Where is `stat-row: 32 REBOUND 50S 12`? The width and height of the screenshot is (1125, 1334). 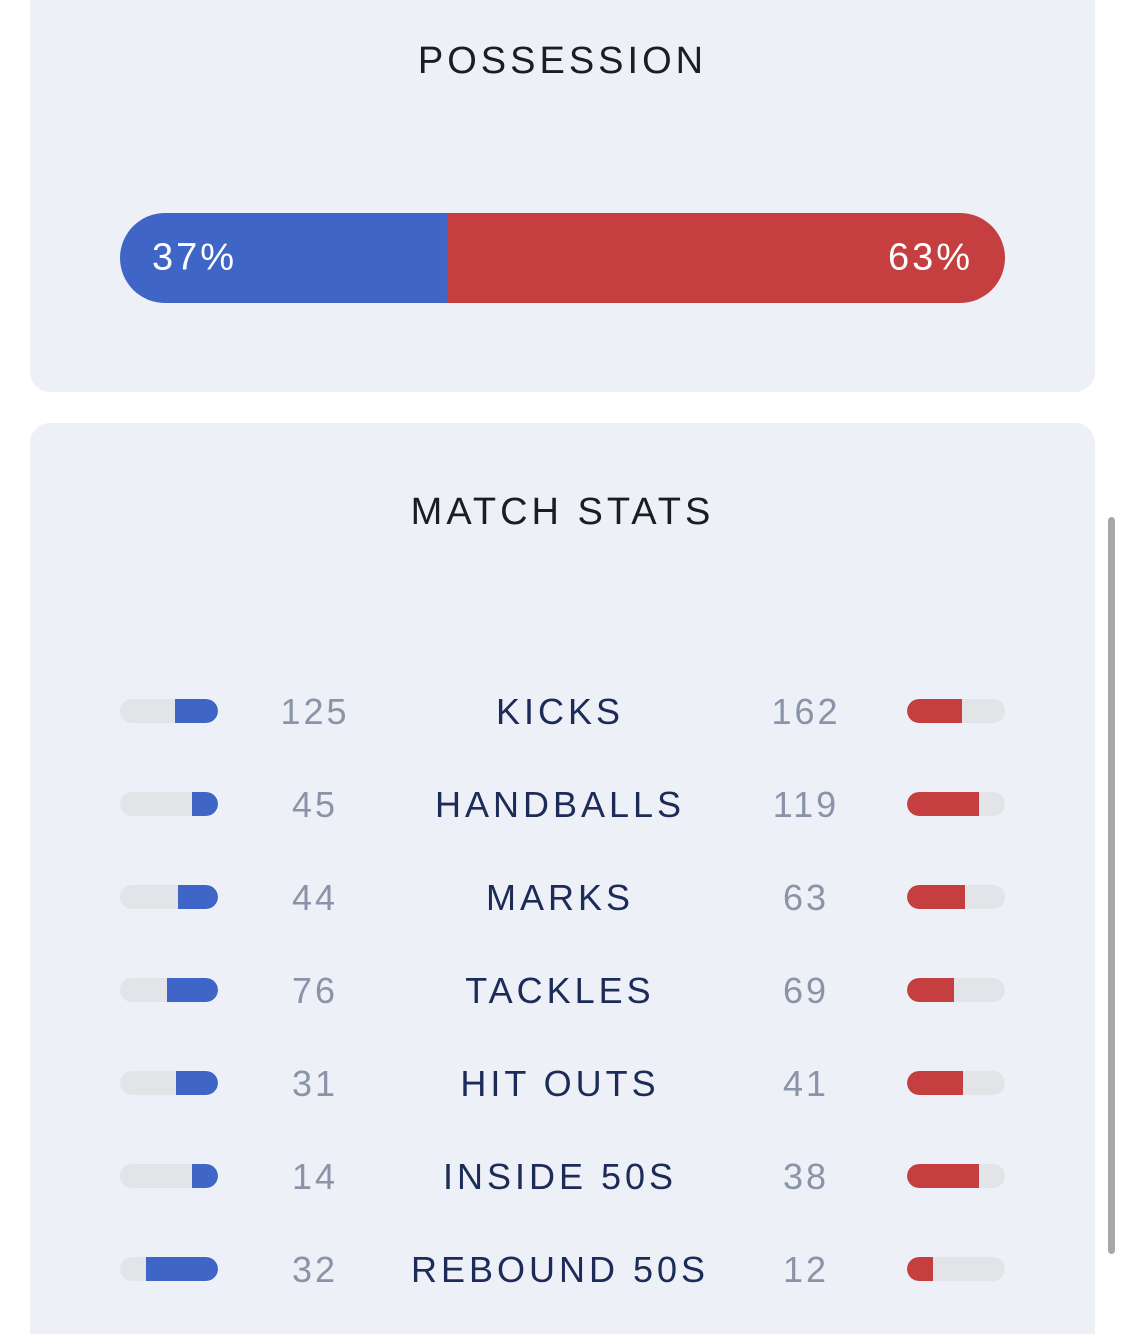 stat-row: 32 REBOUND 50S 12 is located at coordinates (562, 1269).